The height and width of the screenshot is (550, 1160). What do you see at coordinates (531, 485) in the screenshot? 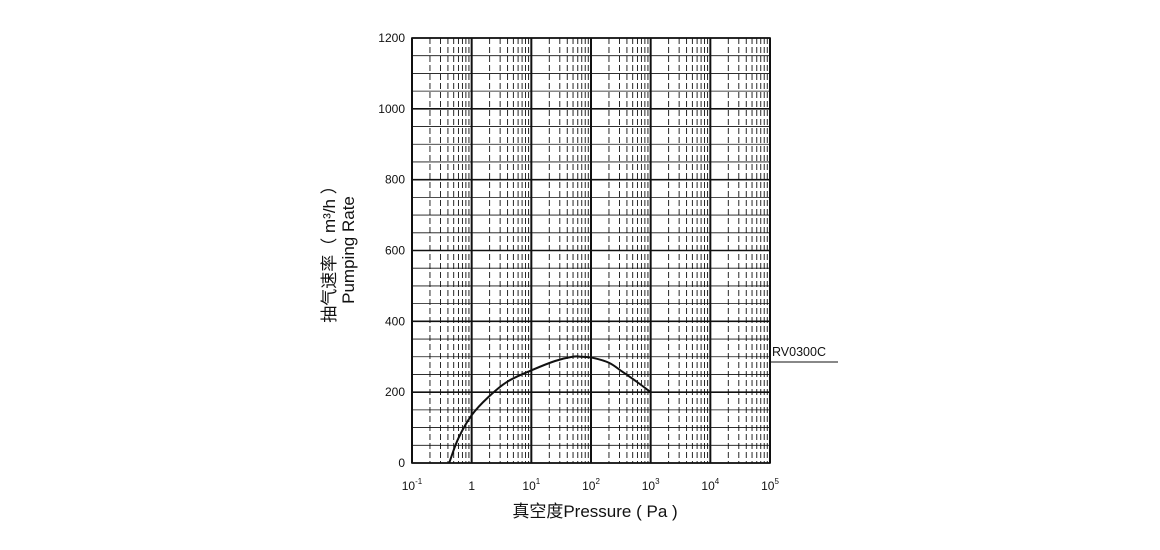
I see `x-tick-label: 10¹` at bounding box center [531, 485].